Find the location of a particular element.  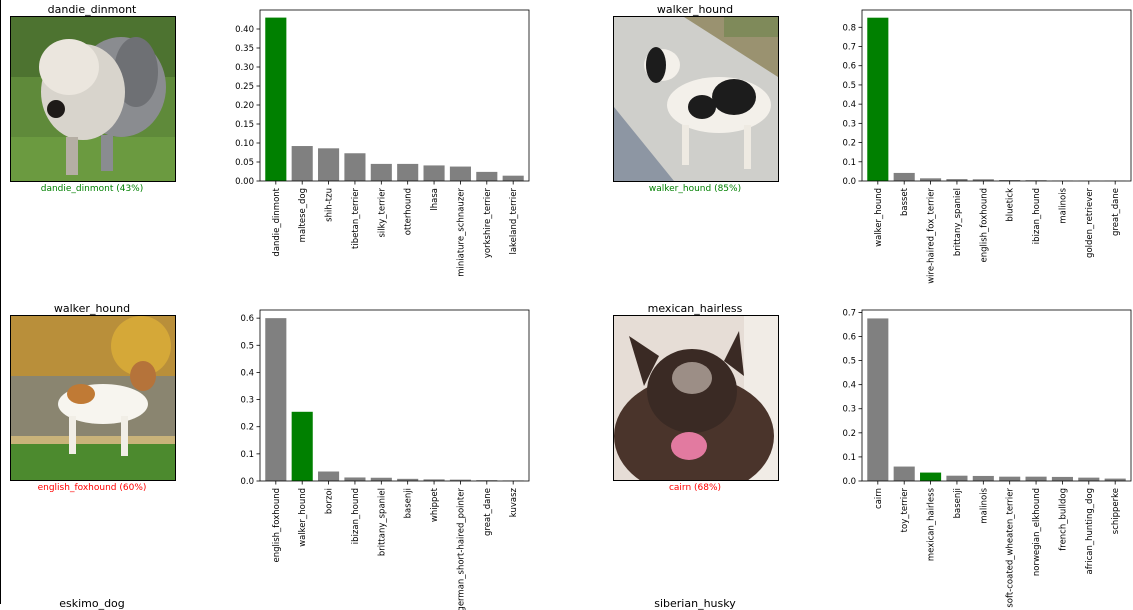

image-title: mexican_hairless is located at coordinates (695, 308).